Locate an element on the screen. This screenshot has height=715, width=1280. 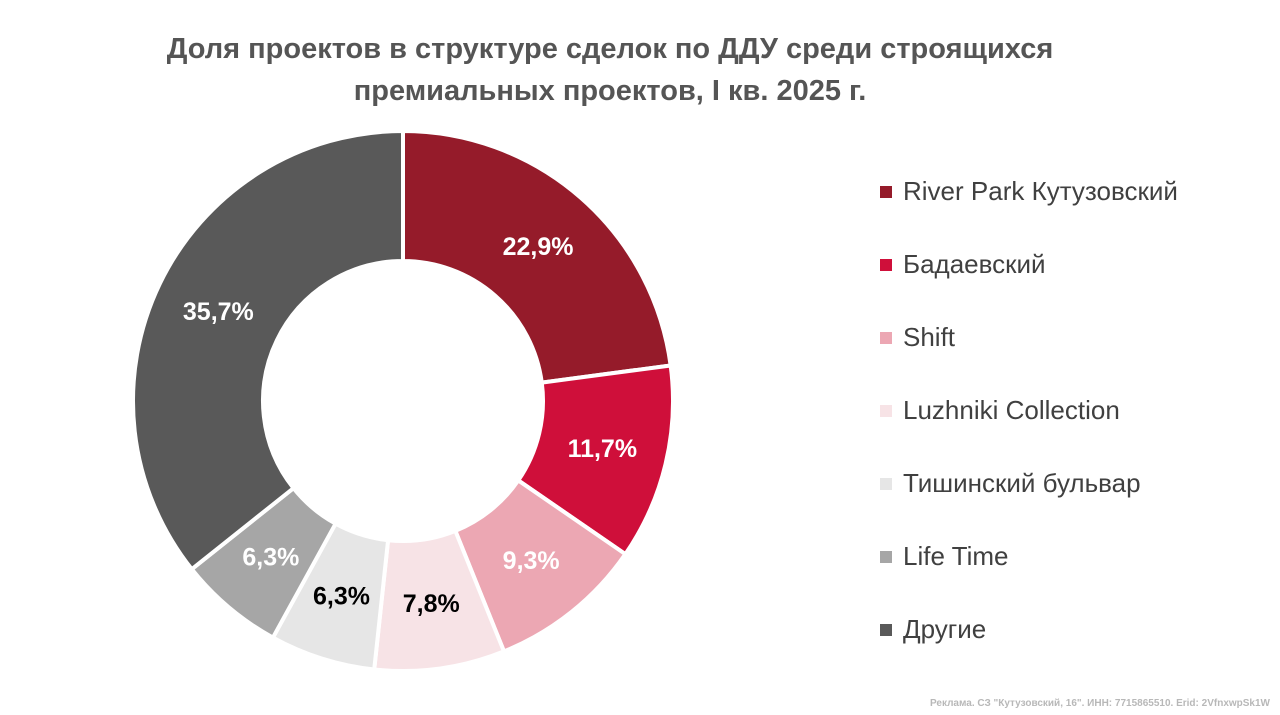
legend-label: Luzhniki Collection is located at coordinates (1011, 410).